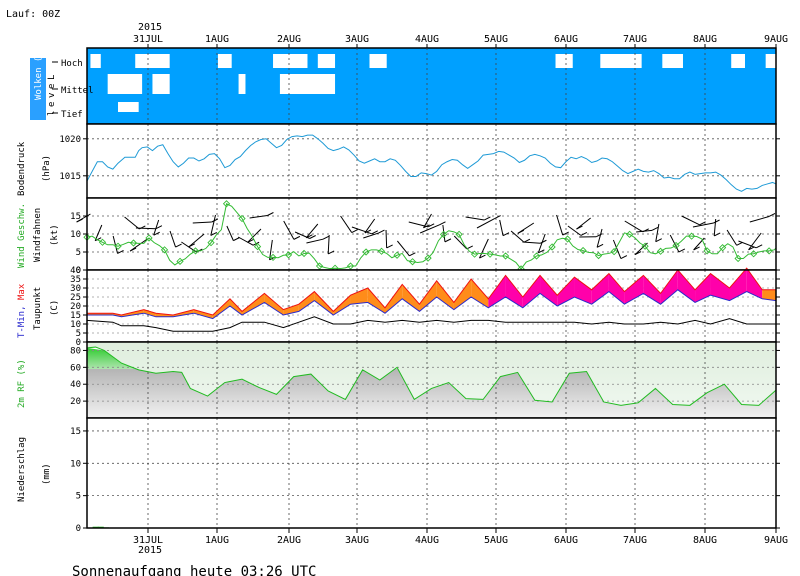 This screenshot has height=576, width=800. What do you see at coordinates (776, 39) in the screenshot?
I see `date-label-top: 9AUG` at bounding box center [776, 39].